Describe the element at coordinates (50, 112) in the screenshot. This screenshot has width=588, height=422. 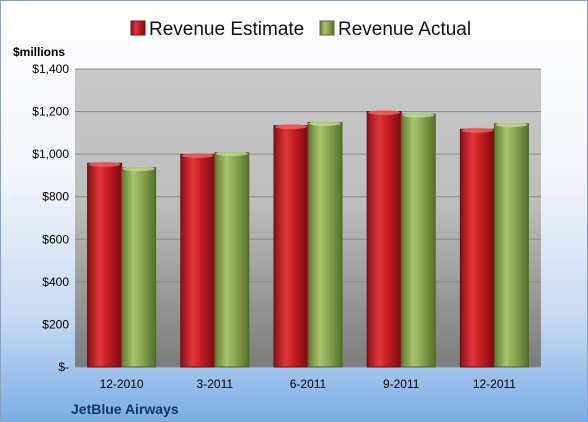
I see `y-tick-label: $1,200` at that location.